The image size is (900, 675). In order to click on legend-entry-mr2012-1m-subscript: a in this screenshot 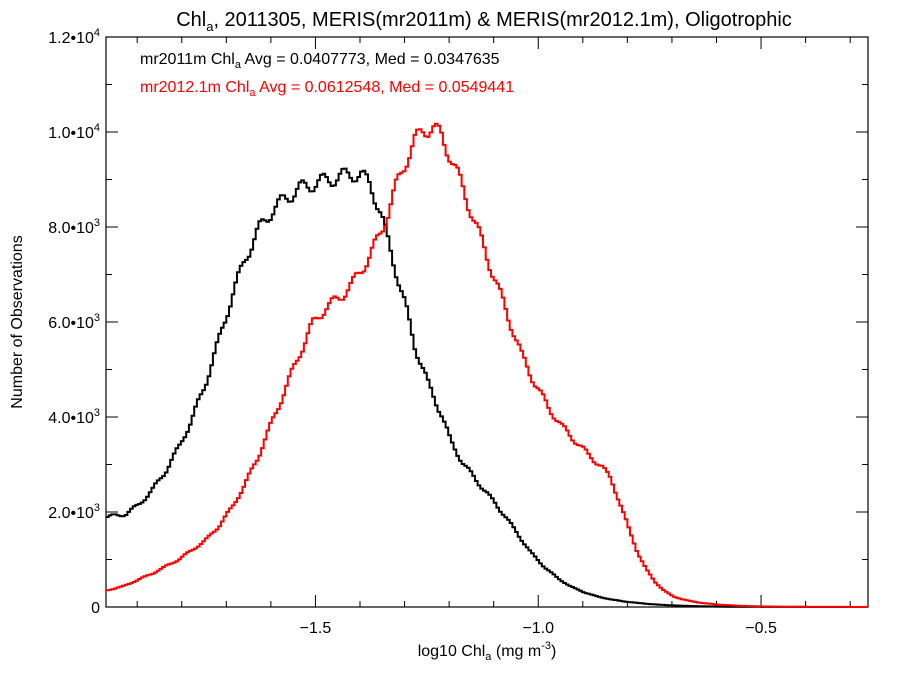, I will do `click(252, 93)`.